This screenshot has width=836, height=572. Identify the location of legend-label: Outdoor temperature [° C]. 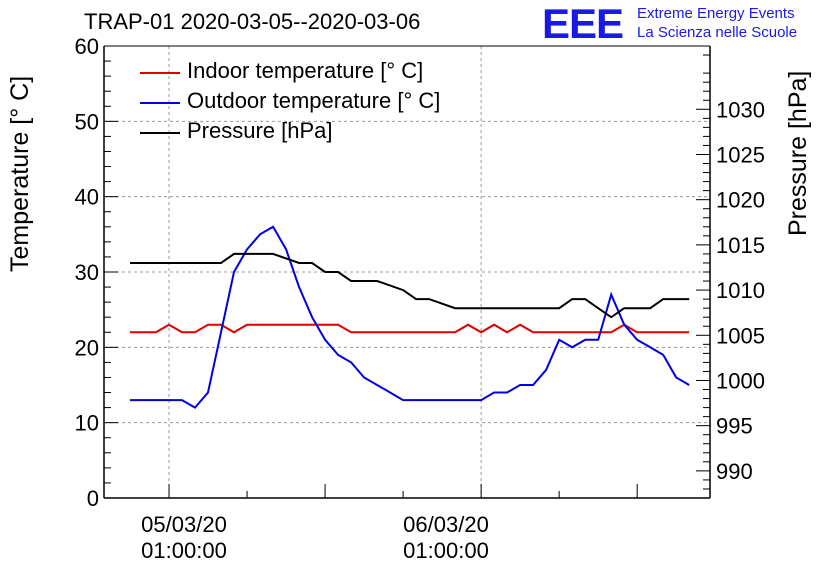
(314, 100).